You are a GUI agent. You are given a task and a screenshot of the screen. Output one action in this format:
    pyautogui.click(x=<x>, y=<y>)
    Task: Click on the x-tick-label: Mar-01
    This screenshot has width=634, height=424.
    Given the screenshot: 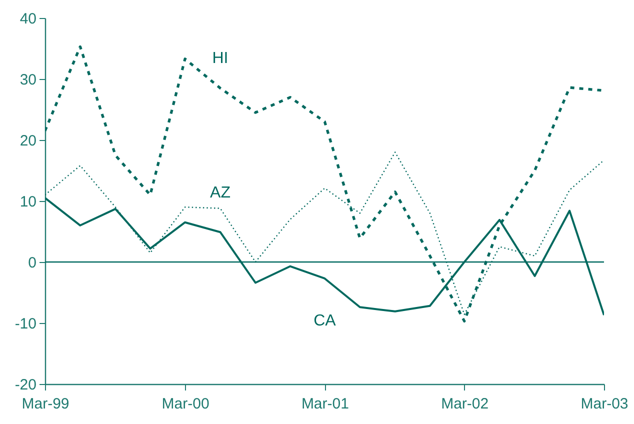 What is the action you would take?
    pyautogui.click(x=325, y=404)
    